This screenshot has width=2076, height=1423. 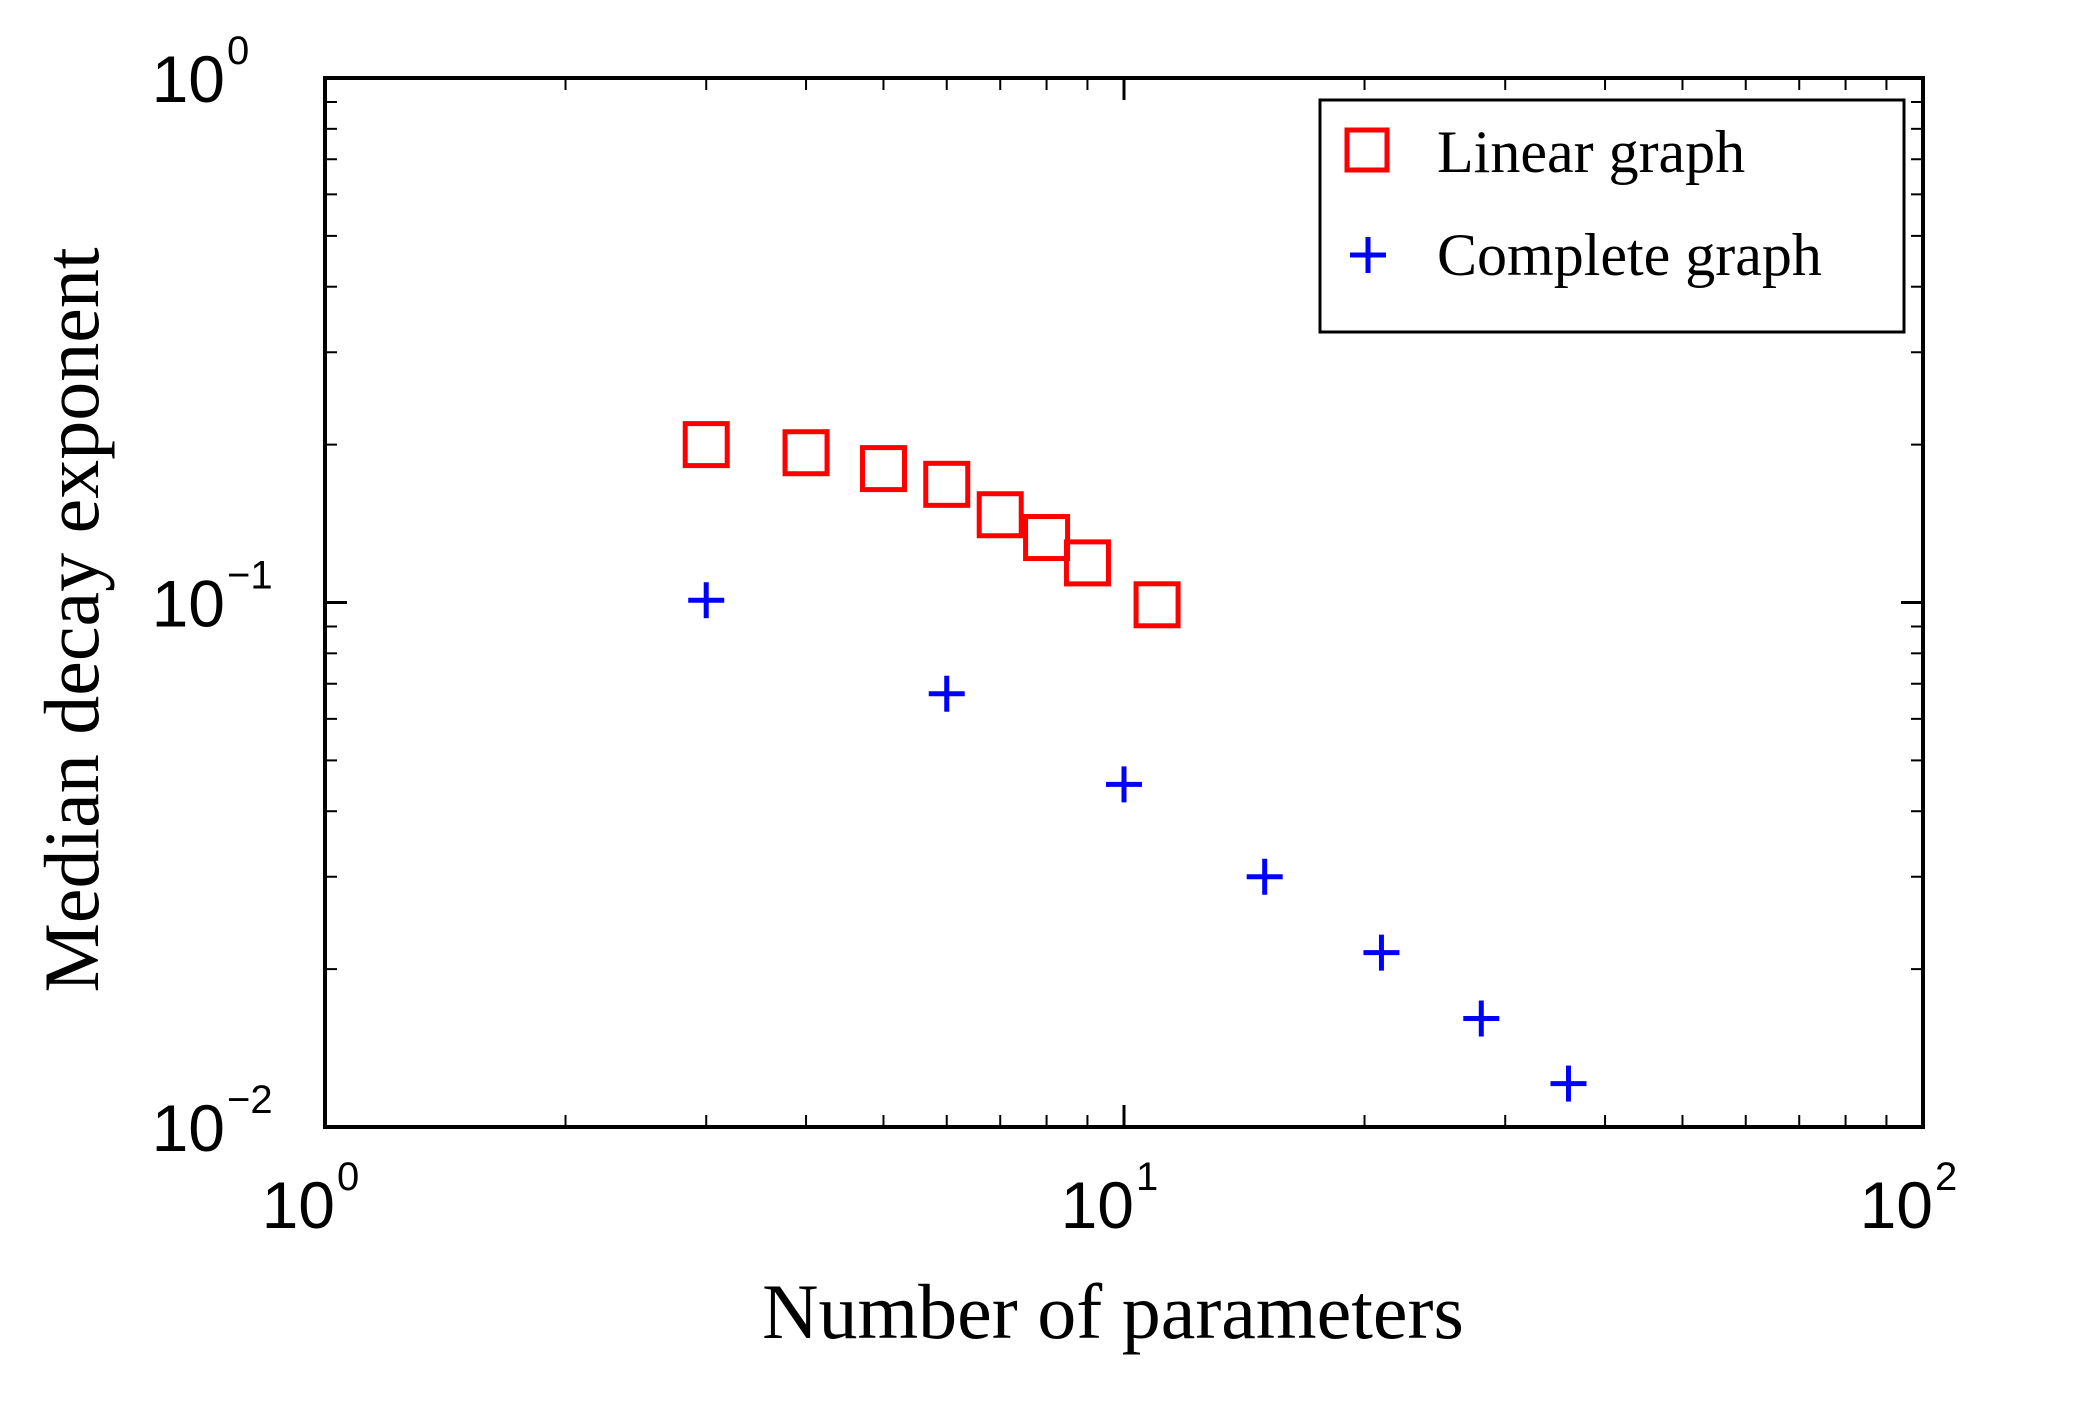 I want to click on y-tick-exponent: −1, so click(x=250, y=576).